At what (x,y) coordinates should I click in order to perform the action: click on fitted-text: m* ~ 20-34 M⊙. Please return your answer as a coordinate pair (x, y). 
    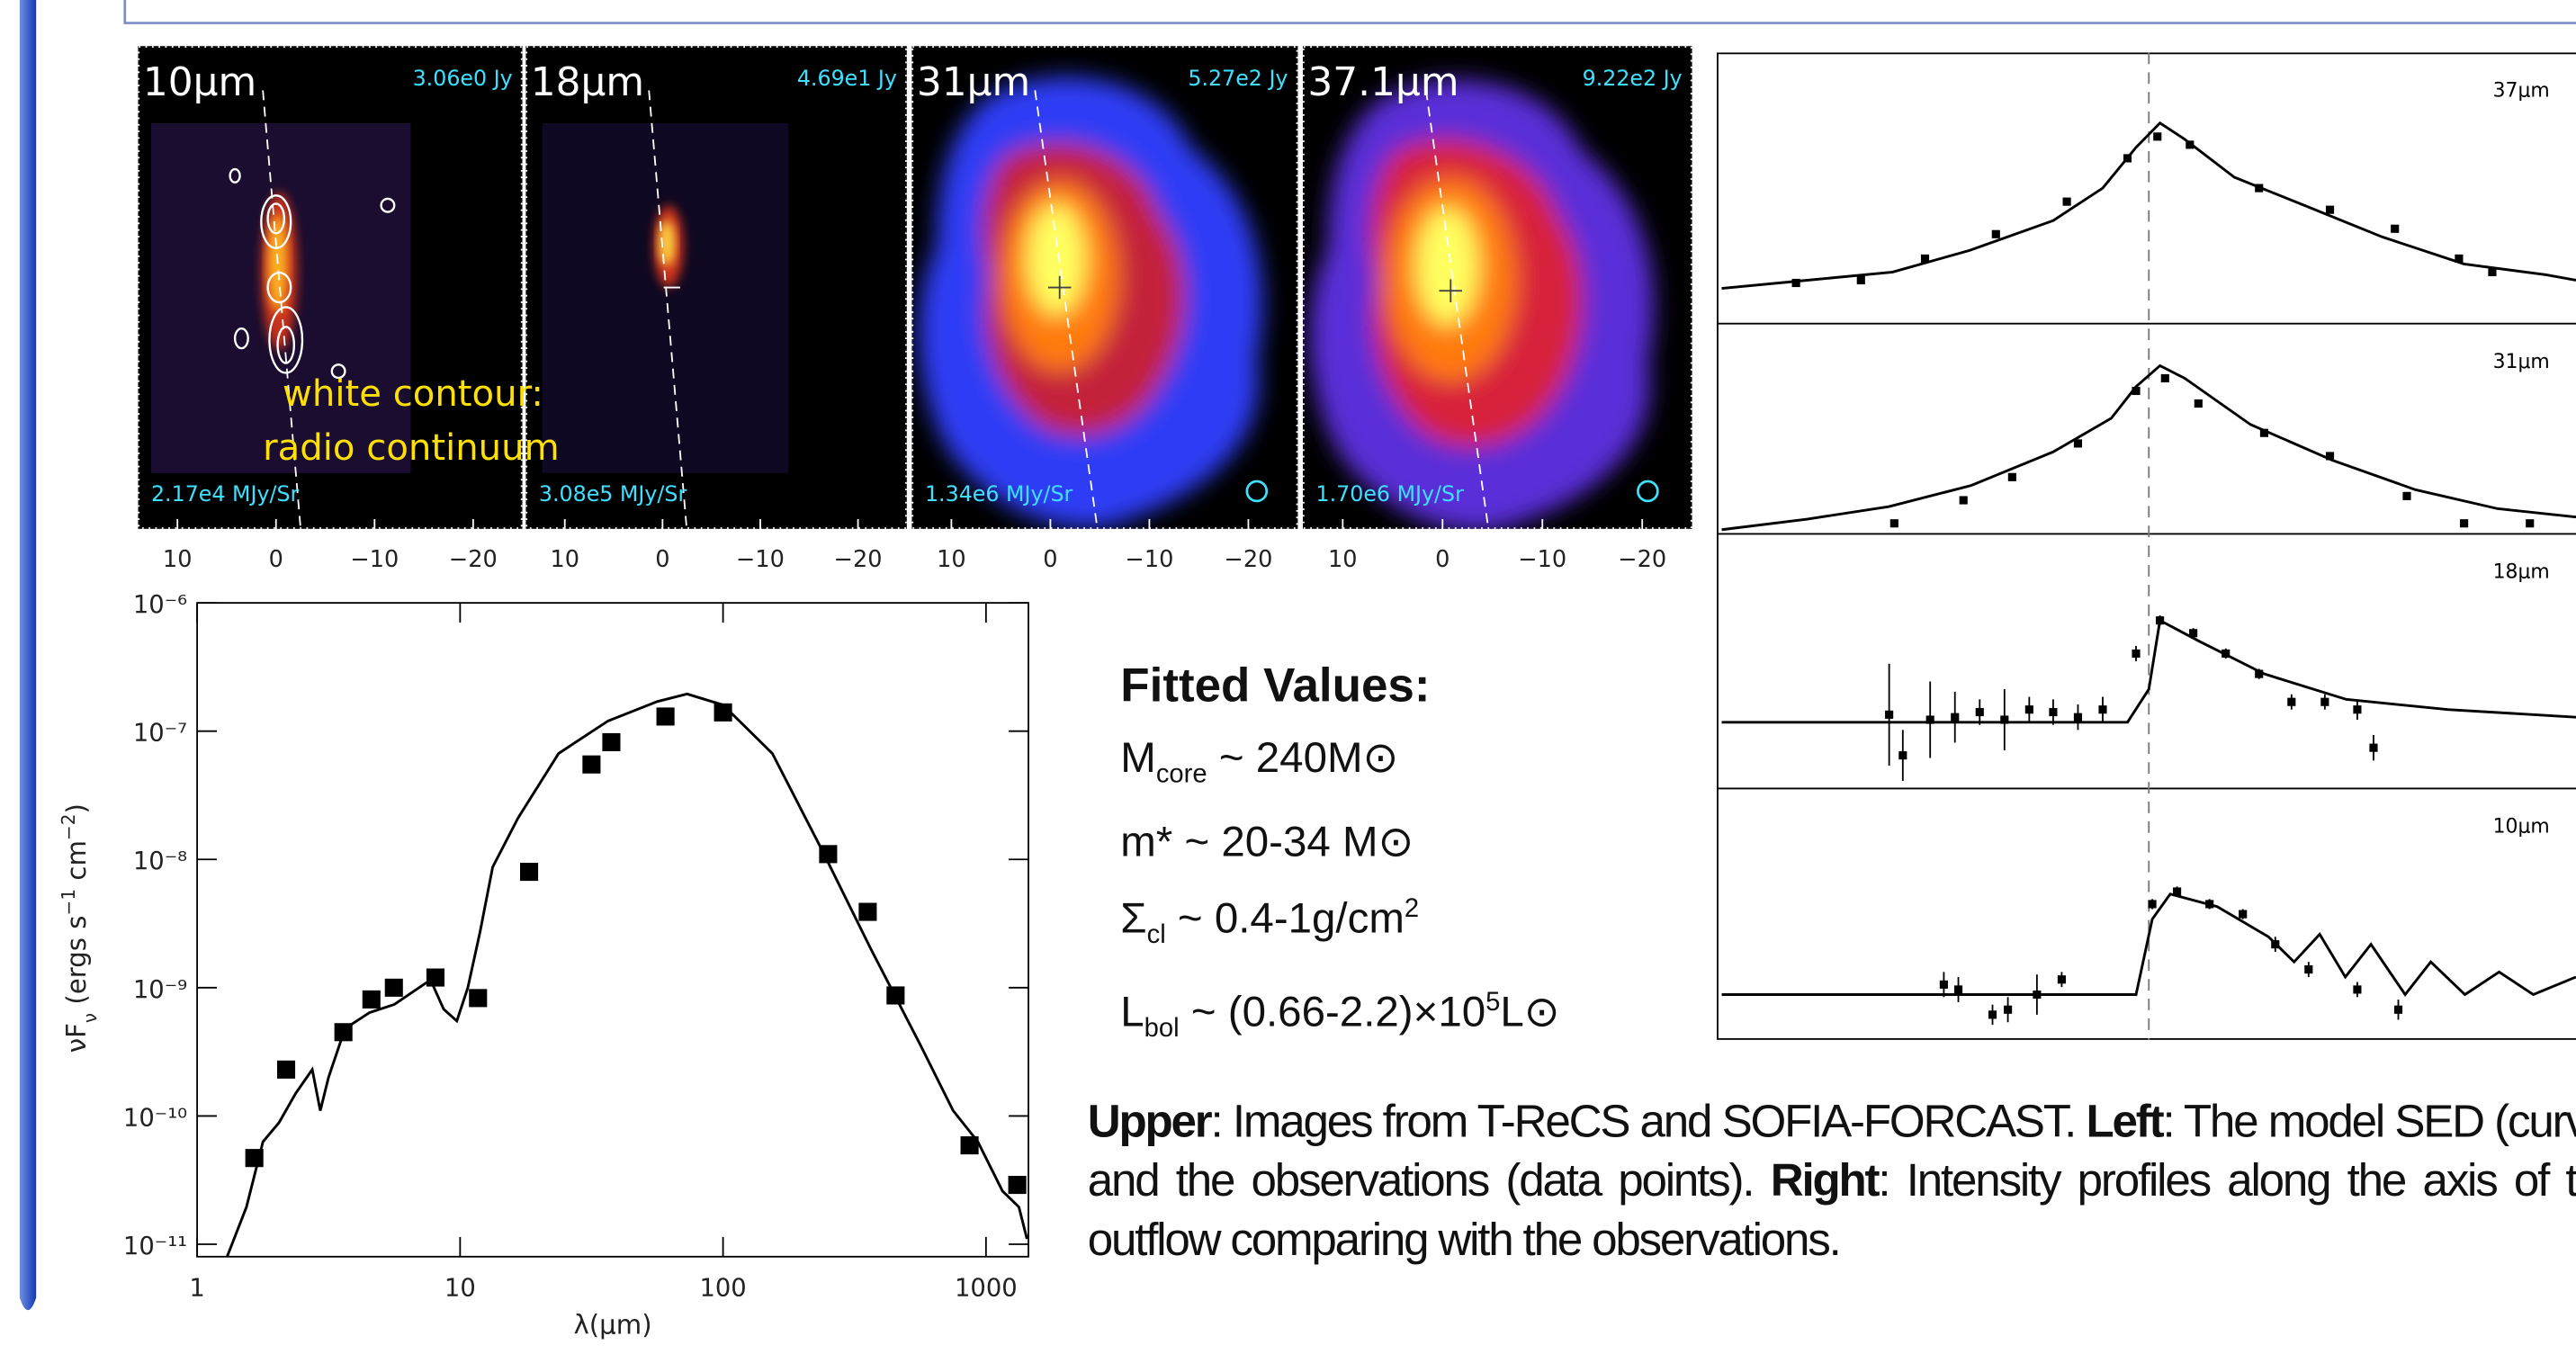
    Looking at the image, I should click on (1267, 841).